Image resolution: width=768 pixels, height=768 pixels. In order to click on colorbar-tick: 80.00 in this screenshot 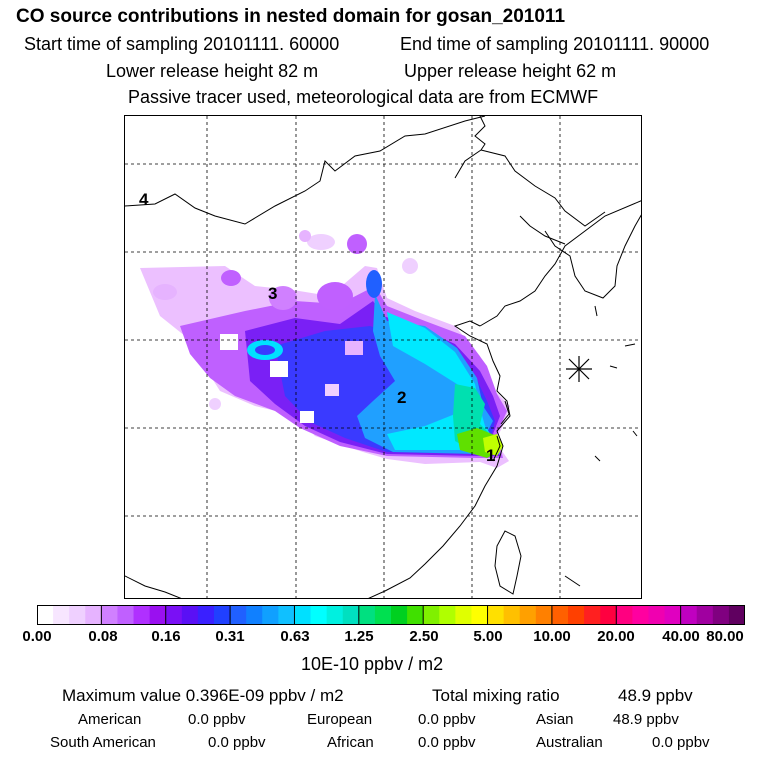, I will do `click(725, 636)`.